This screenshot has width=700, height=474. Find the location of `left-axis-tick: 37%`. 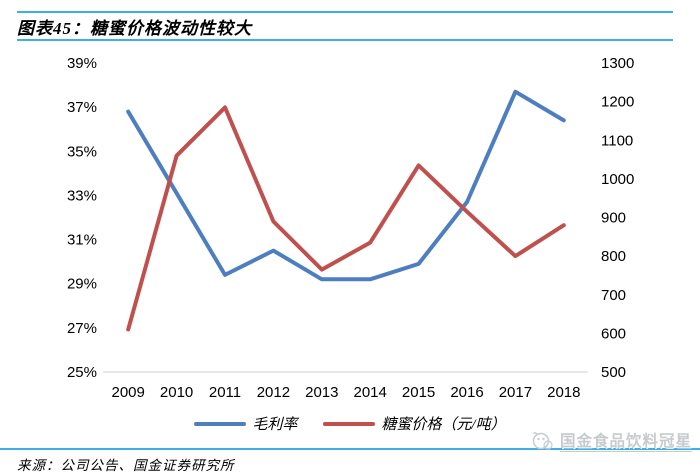

left-axis-tick: 37% is located at coordinates (82, 107).